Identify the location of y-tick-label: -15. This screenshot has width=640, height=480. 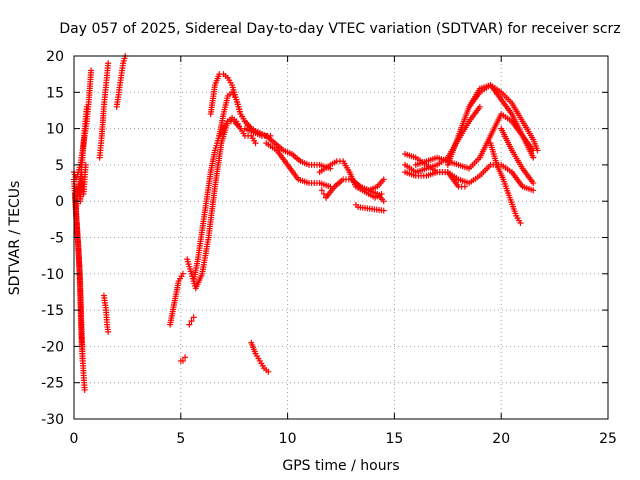
(52, 311).